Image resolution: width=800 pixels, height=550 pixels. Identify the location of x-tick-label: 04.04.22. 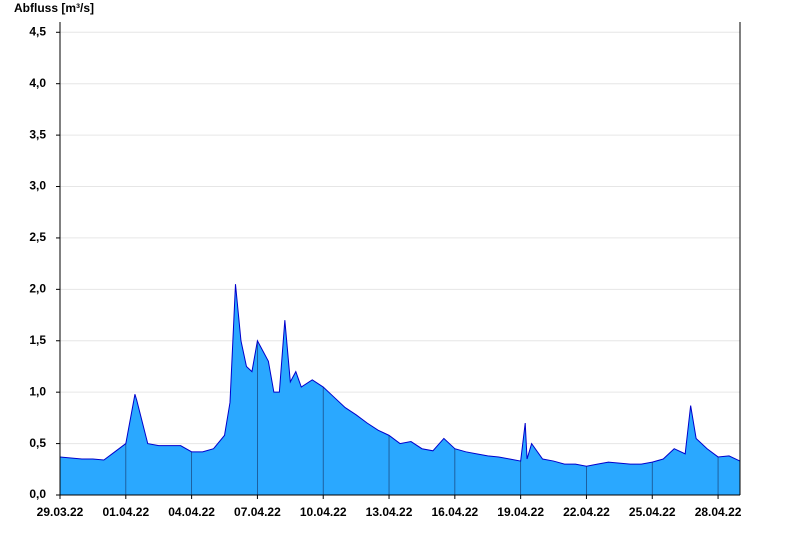
(191, 512).